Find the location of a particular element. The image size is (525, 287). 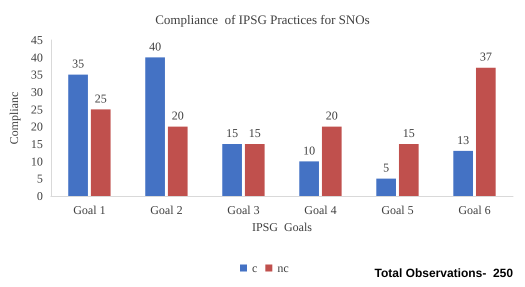

legend-label: c is located at coordinates (255, 268).